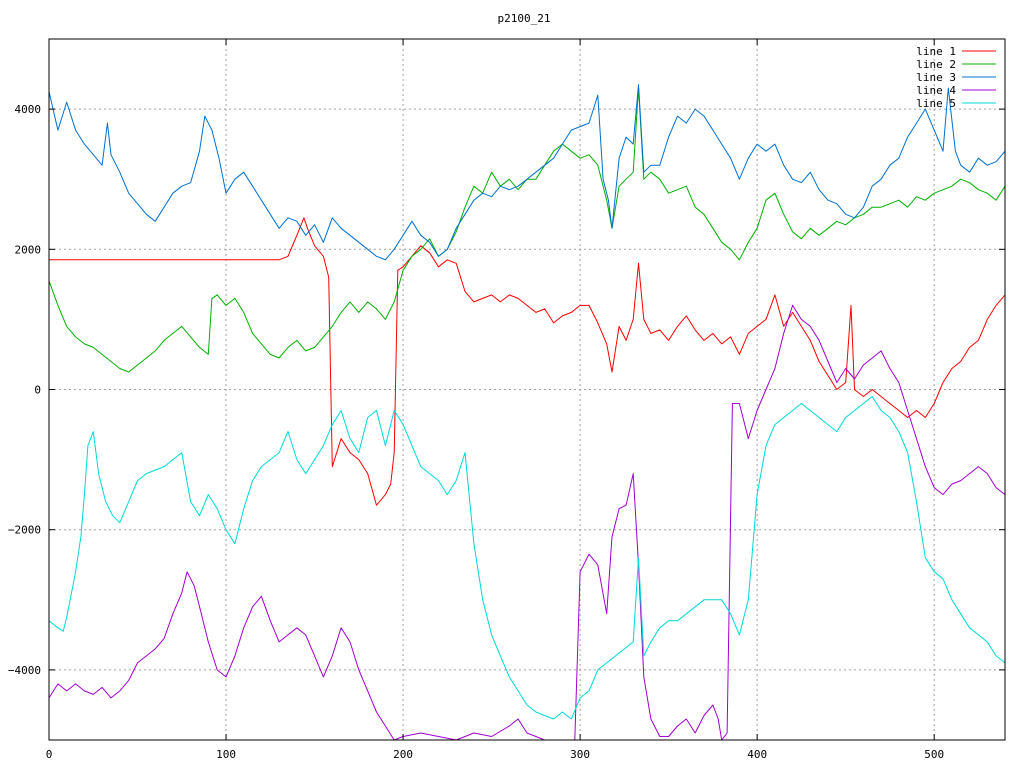 This screenshot has height=772, width=1024. I want to click on y-tick-label: −2000, so click(24, 530).